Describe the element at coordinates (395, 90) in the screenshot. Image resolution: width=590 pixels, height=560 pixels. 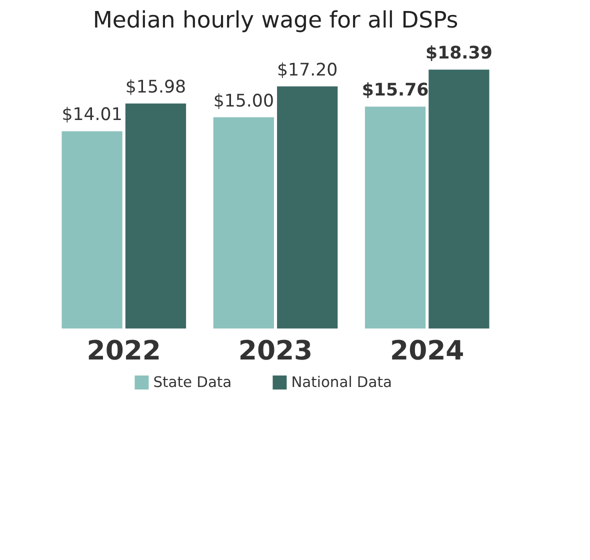
I see `data-label: $15.76` at that location.